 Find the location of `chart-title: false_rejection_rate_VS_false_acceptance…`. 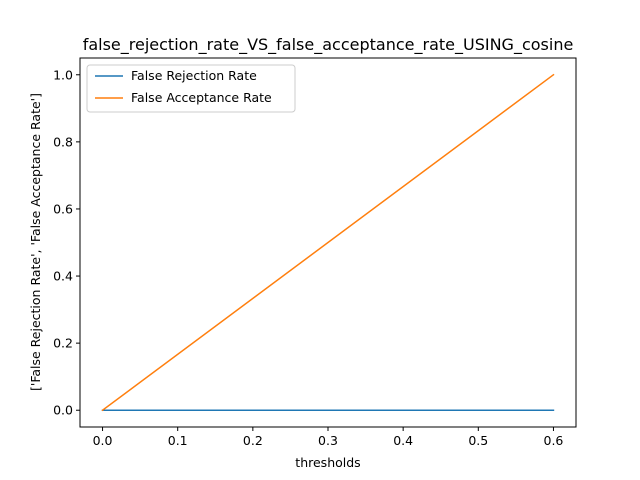

chart-title: false_rejection_rate_VS_false_acceptance… is located at coordinates (328, 45).